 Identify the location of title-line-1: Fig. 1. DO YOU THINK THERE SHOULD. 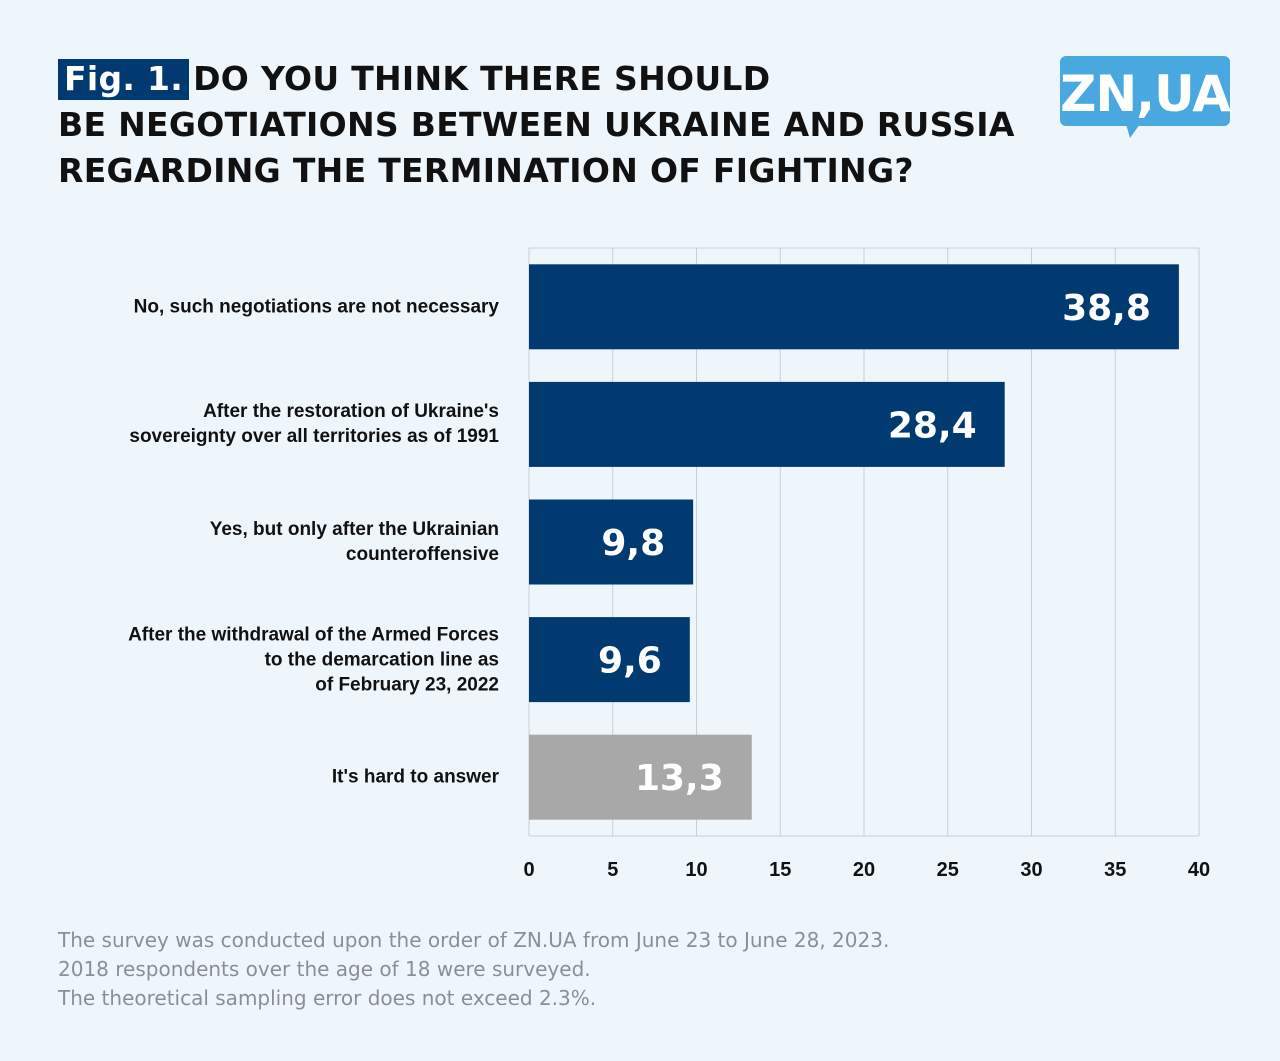
(548, 79).